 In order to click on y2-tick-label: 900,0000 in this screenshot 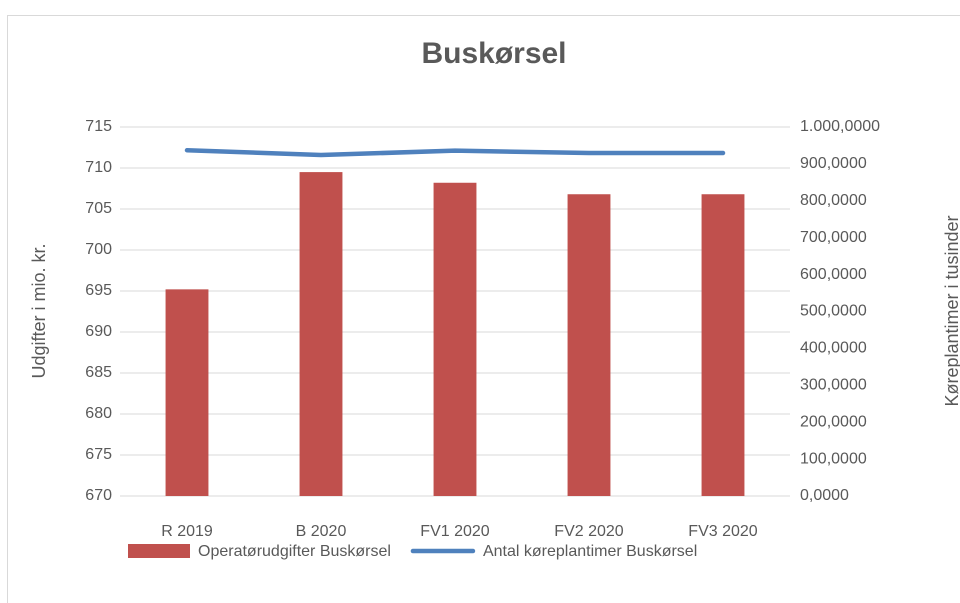, I will do `click(833, 163)`.